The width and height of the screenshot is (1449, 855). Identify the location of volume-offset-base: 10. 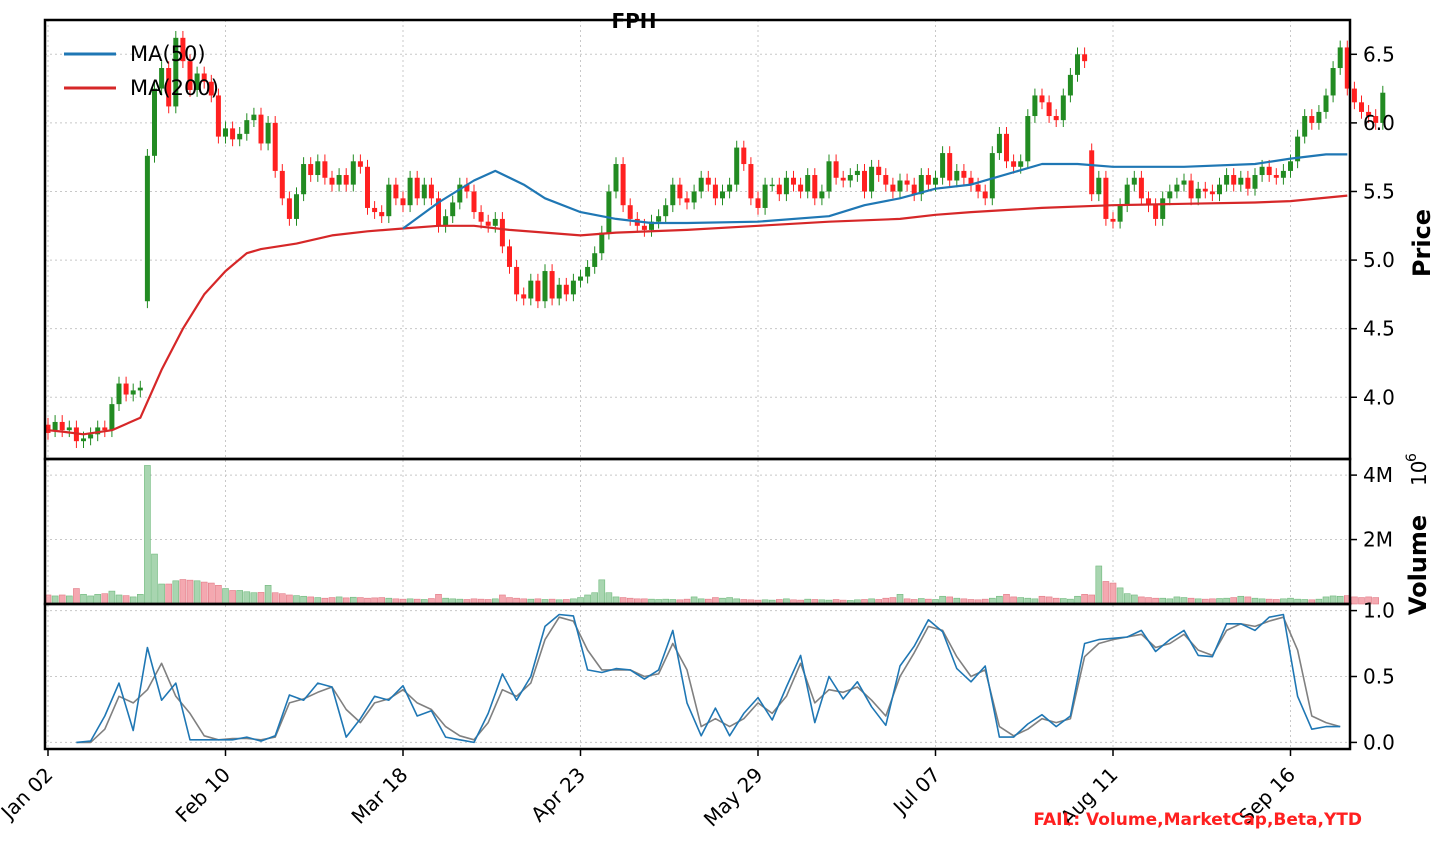
(1419, 473).